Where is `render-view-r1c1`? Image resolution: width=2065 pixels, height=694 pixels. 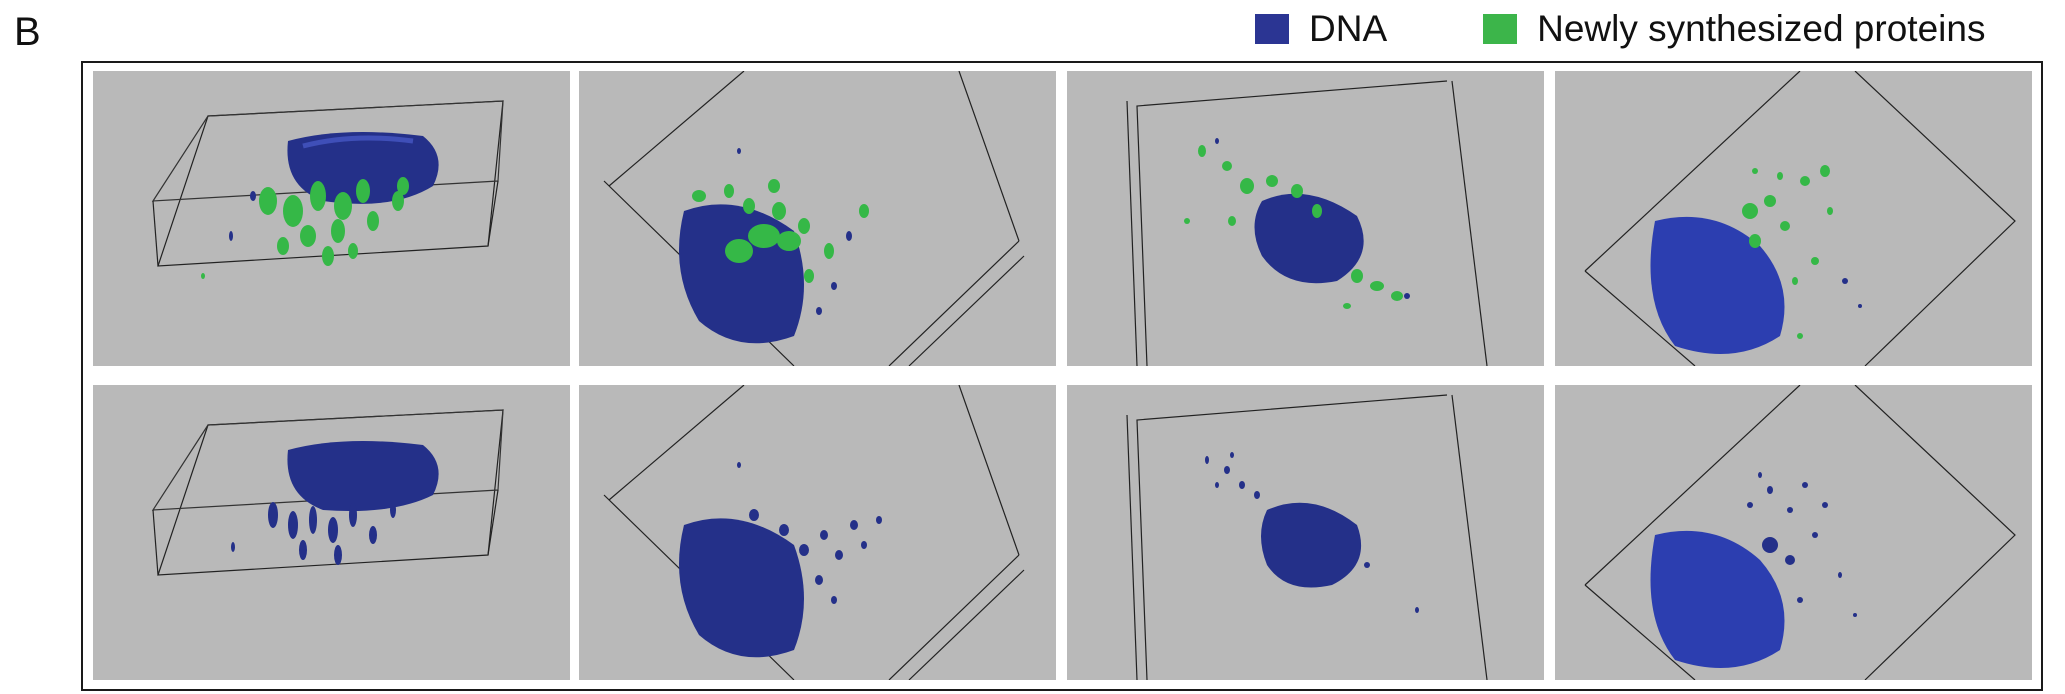
render-view-r1c1 is located at coordinates (331, 218).